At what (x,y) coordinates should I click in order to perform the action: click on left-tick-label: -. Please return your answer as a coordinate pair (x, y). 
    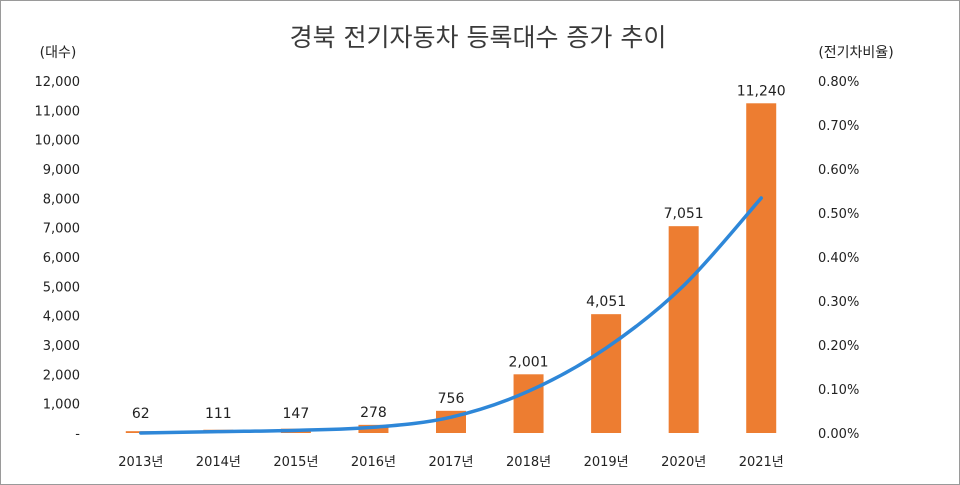
    Looking at the image, I should click on (77, 434).